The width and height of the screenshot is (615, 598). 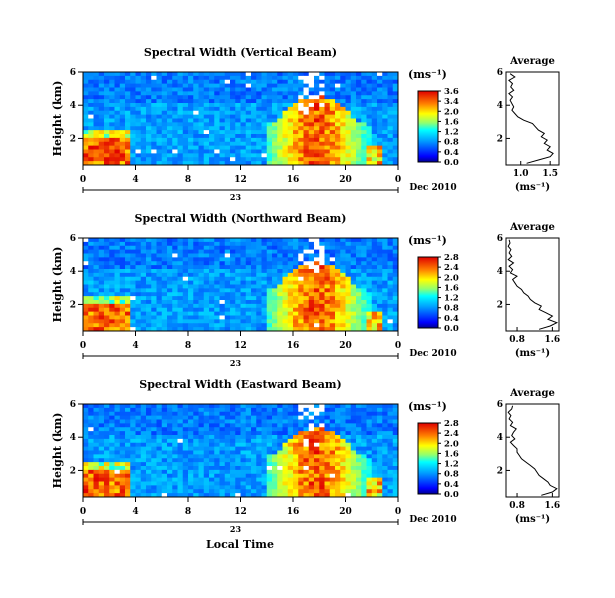 I want to click on y-tick-label: 4, so click(x=73, y=272).